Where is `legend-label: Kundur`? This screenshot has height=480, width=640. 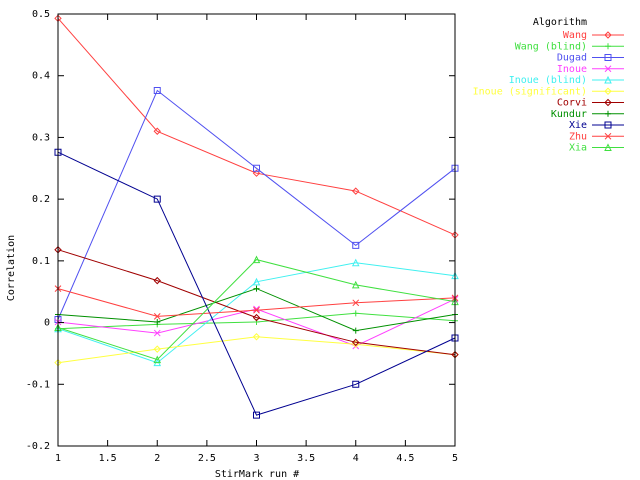 legend-label: Kundur is located at coordinates (569, 114).